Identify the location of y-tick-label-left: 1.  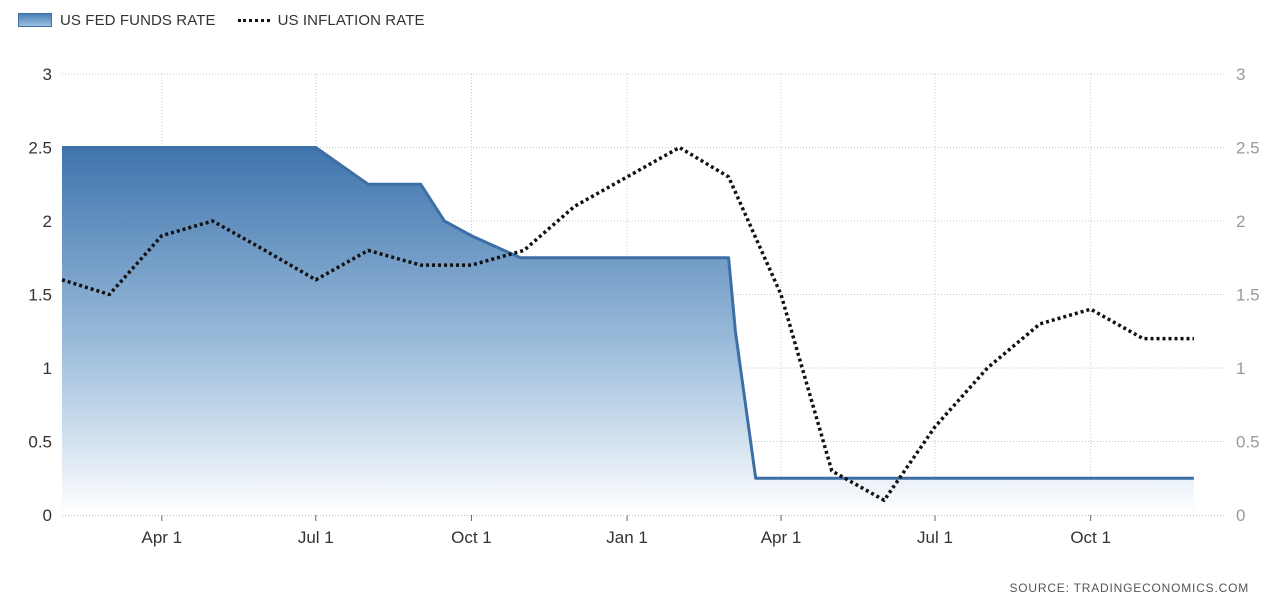
(47, 368).